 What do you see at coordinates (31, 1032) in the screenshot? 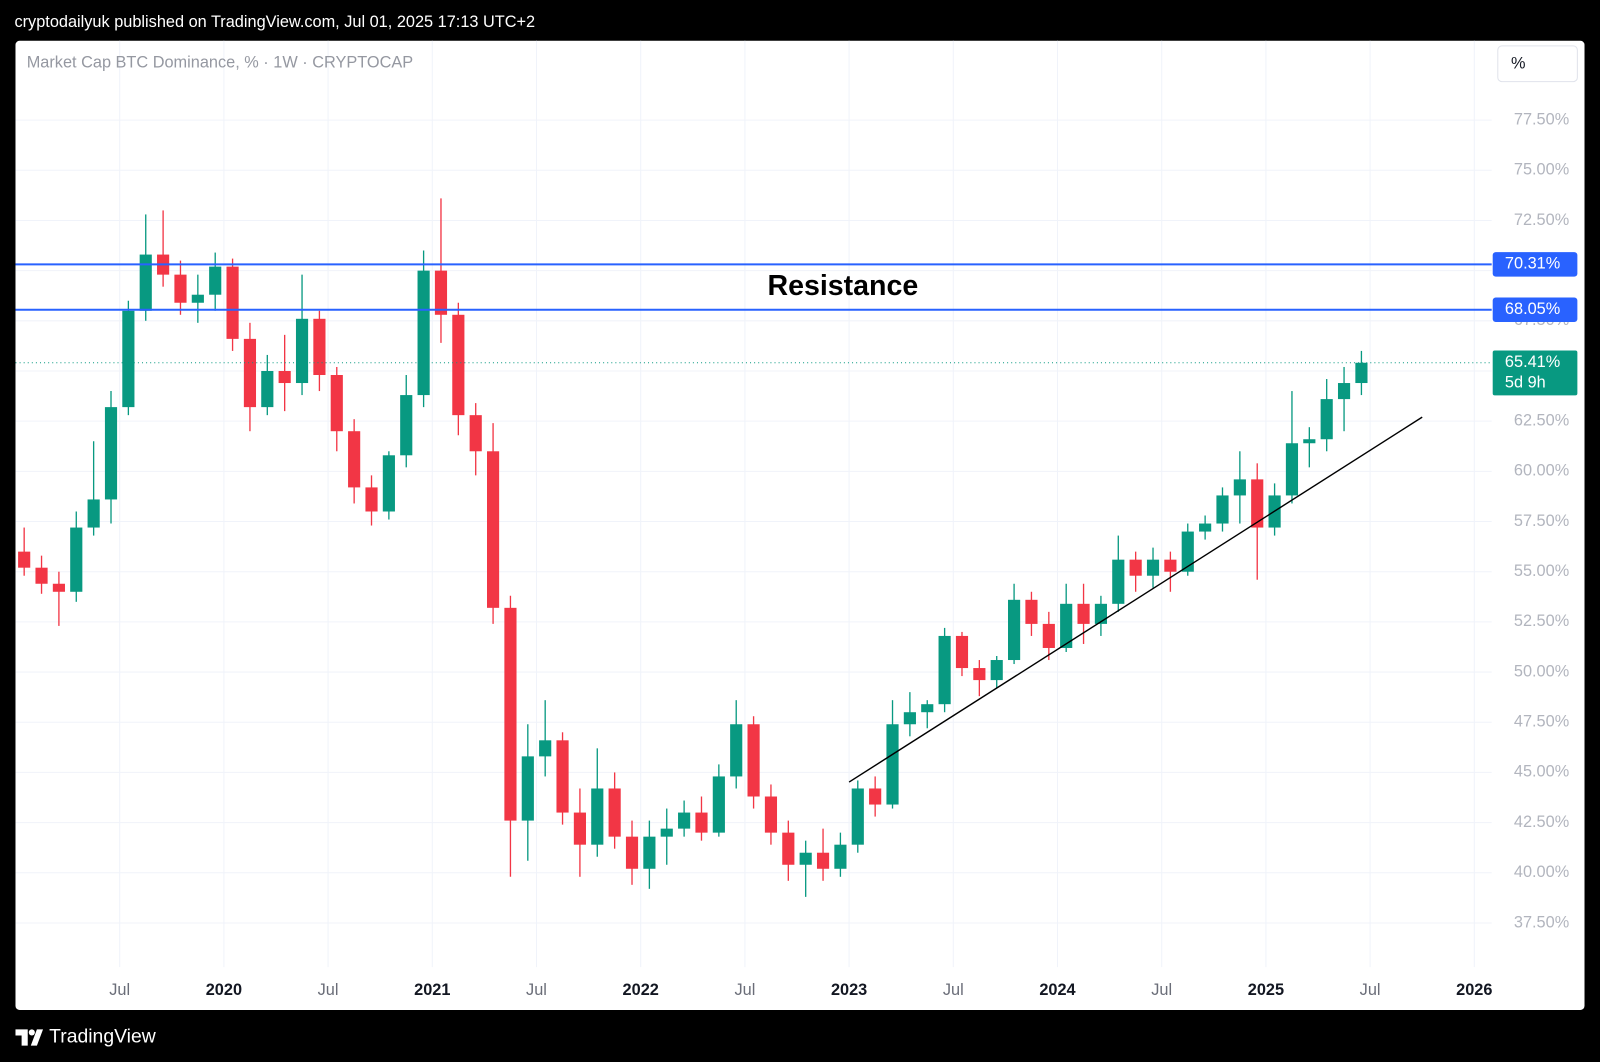
I see `logo-dot` at bounding box center [31, 1032].